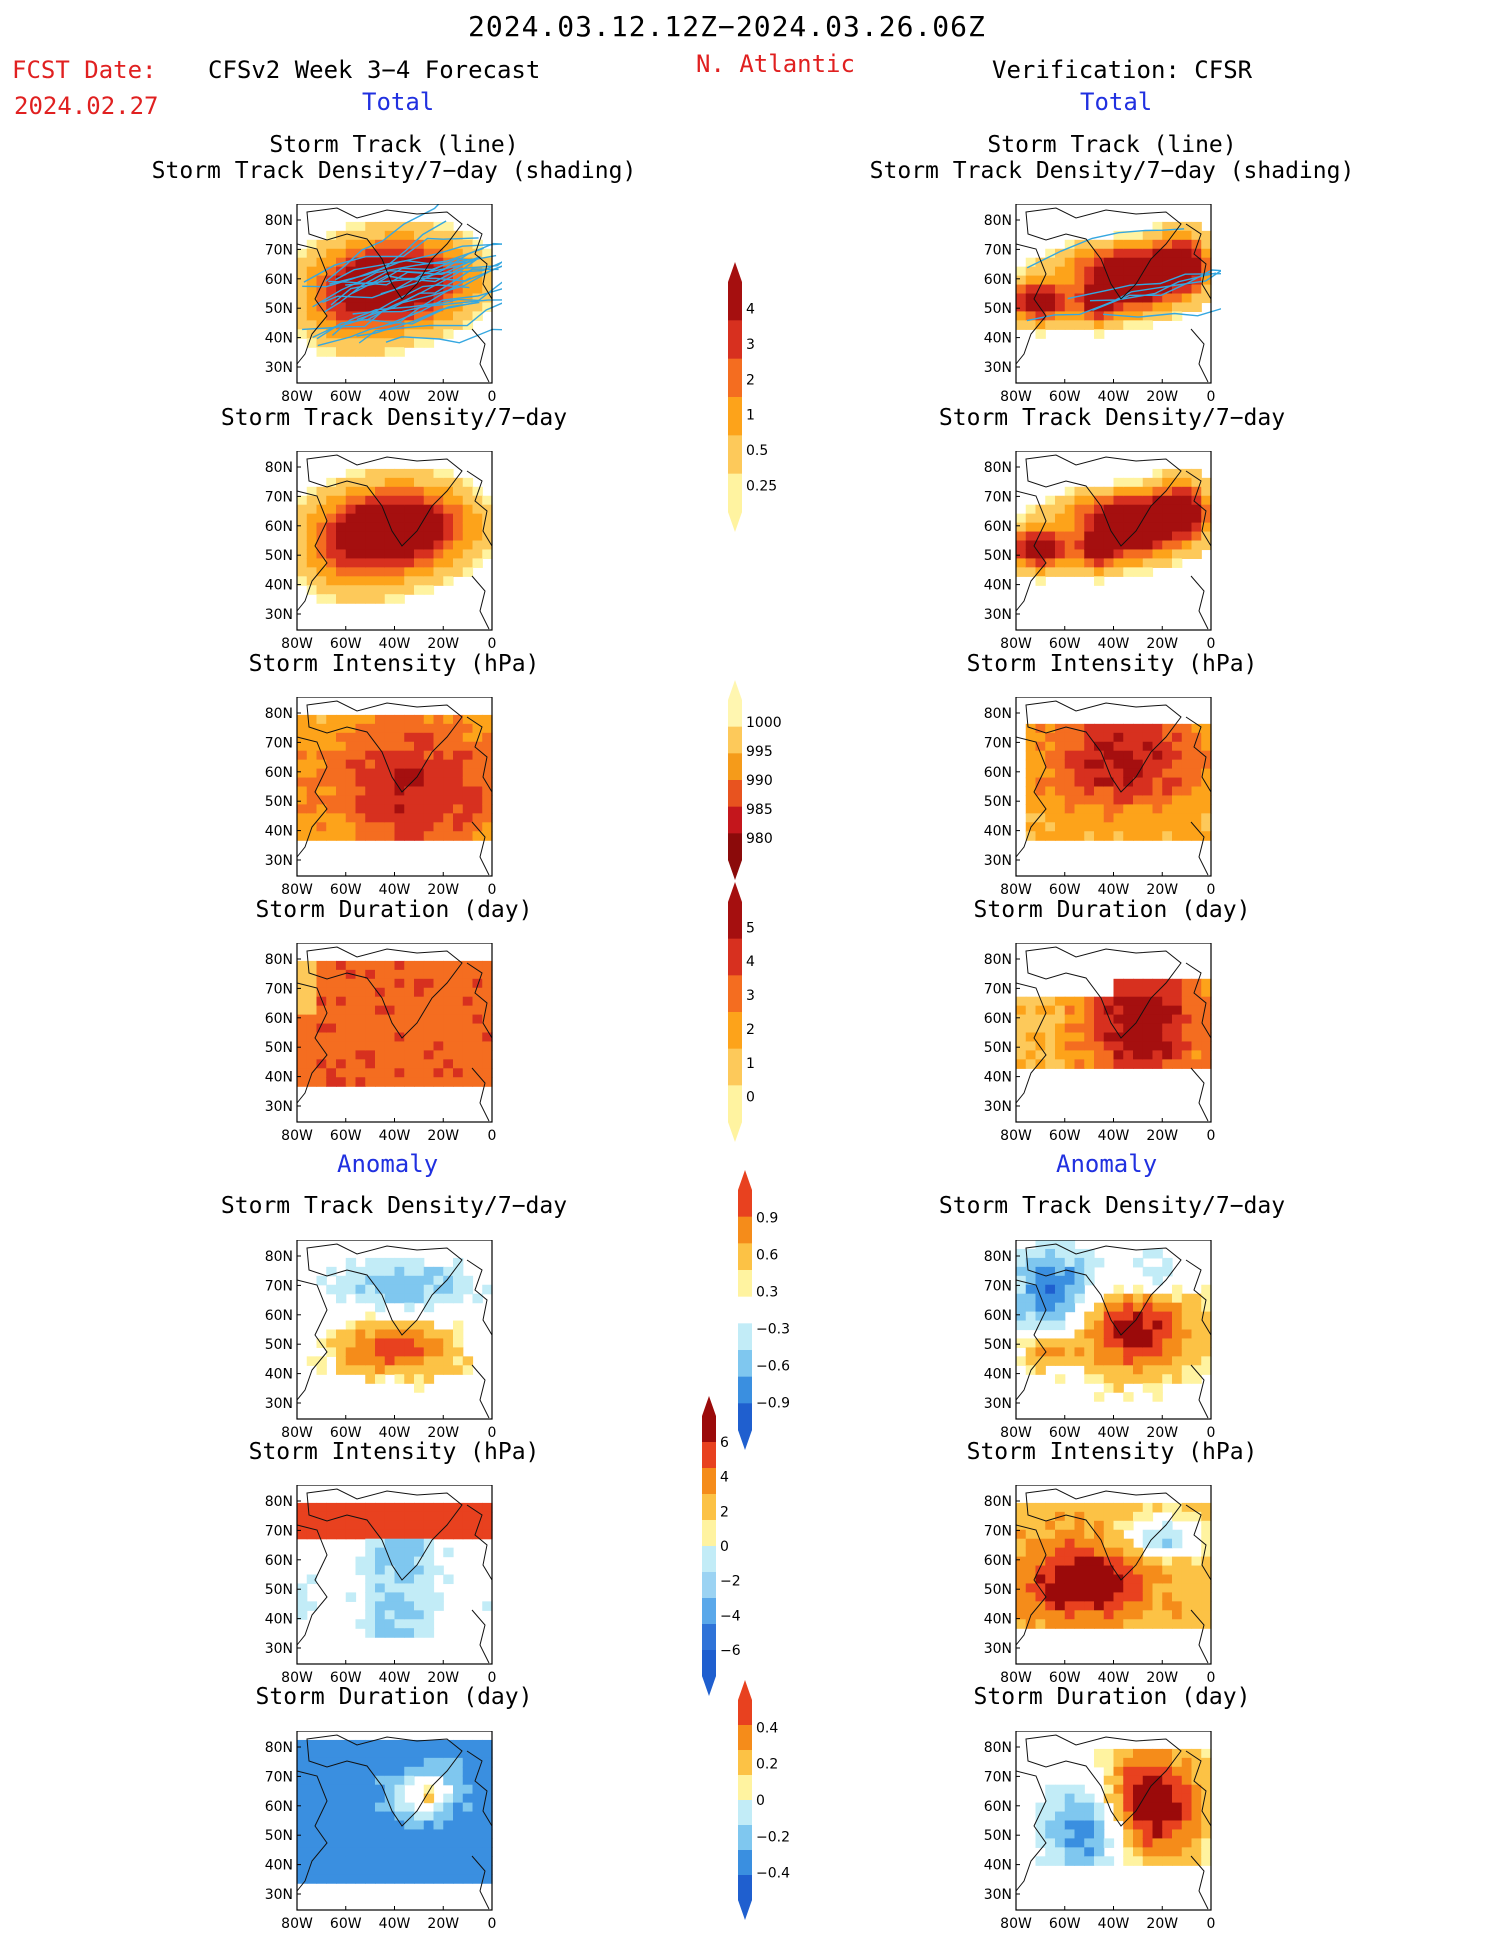 This screenshot has height=1938, width=1487. Describe the element at coordinates (492, 1678) in the screenshot. I see `lon-tick-label: 0` at that location.